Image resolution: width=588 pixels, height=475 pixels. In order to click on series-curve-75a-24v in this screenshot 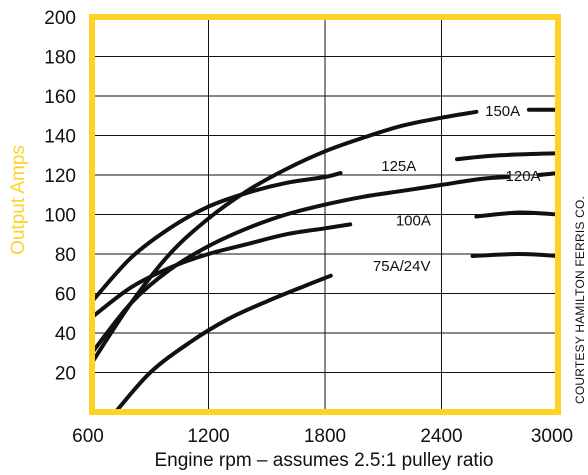, I will do `click(224, 342)`.